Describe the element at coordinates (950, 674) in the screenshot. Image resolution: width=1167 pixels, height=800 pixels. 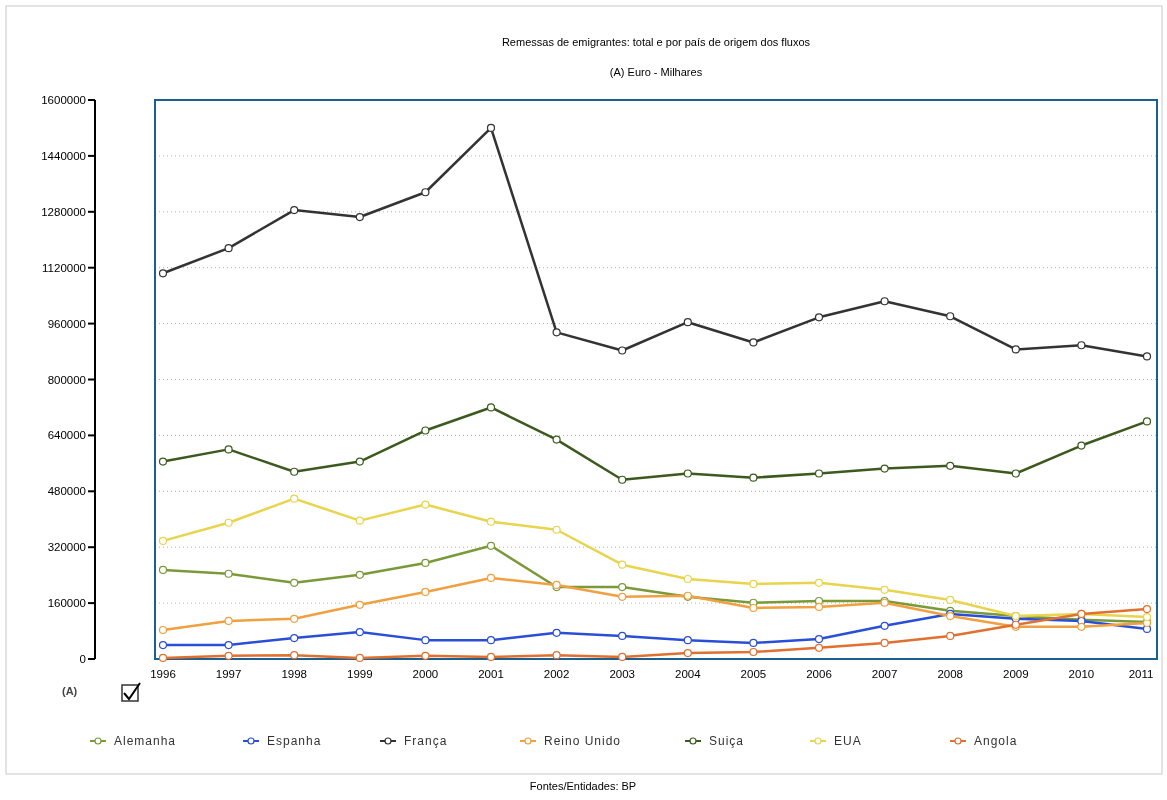
I see `x-tick-label: 2008` at that location.